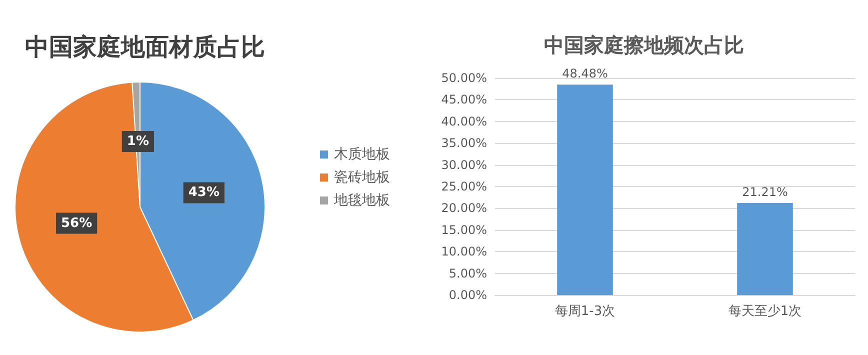 This screenshot has width=868, height=355. I want to click on legend-label: 木质地板, so click(362, 154).